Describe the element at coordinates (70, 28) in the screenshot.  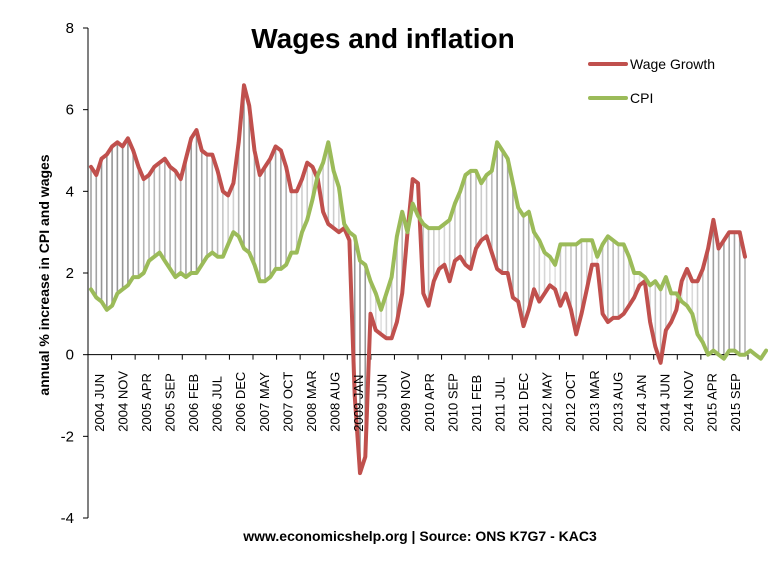
I see `y-tick-label: 8` at that location.